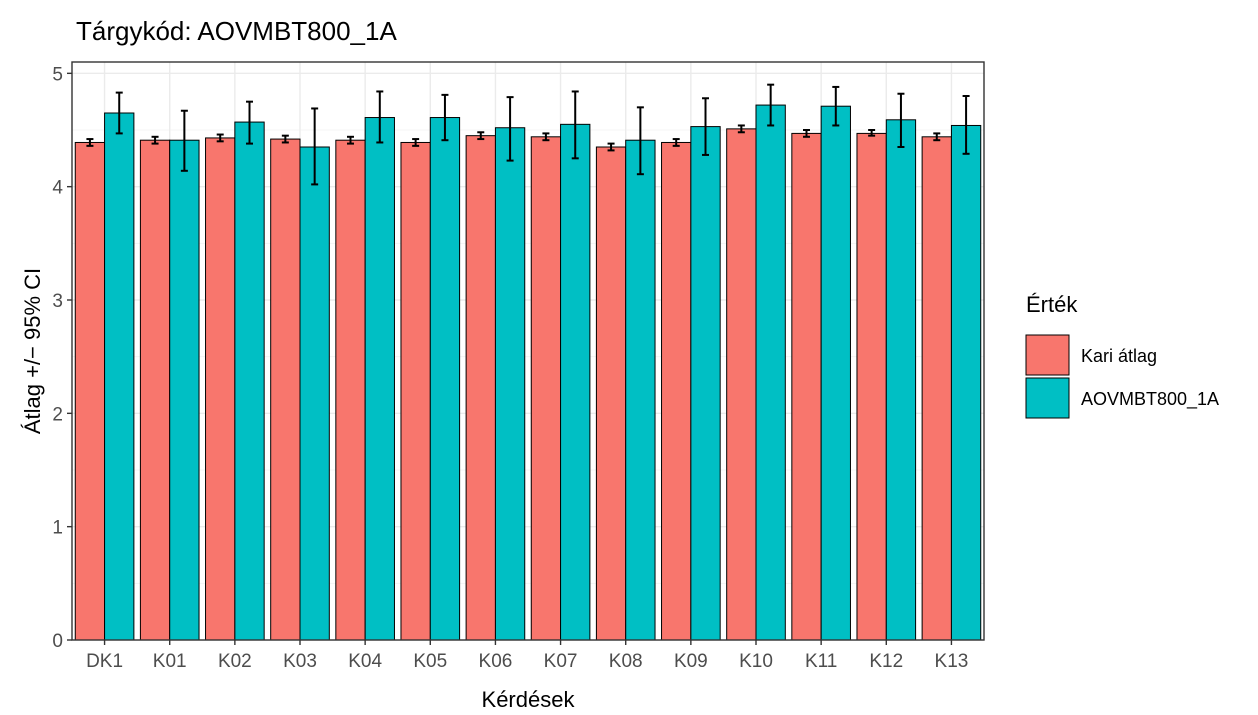  What do you see at coordinates (770, 372) in the screenshot?
I see `bar-course-k10` at bounding box center [770, 372].